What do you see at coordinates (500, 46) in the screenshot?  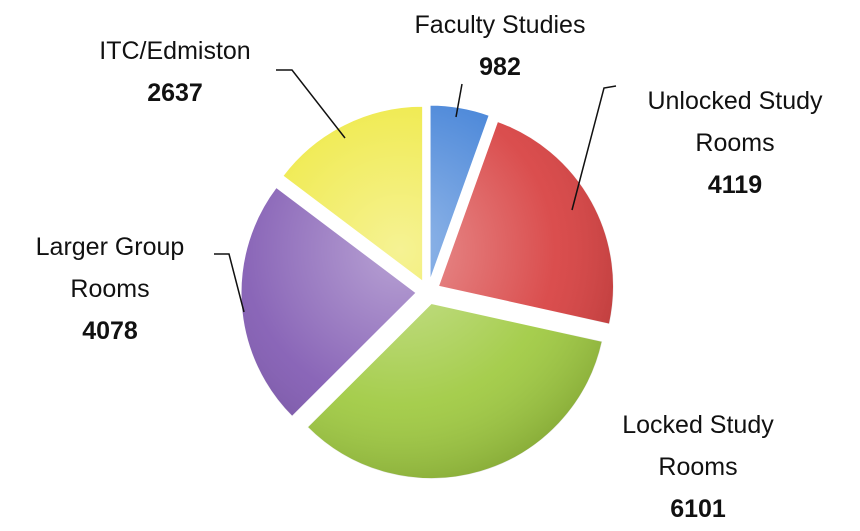 I see `slice-label: Faculty Studies 982` at bounding box center [500, 46].